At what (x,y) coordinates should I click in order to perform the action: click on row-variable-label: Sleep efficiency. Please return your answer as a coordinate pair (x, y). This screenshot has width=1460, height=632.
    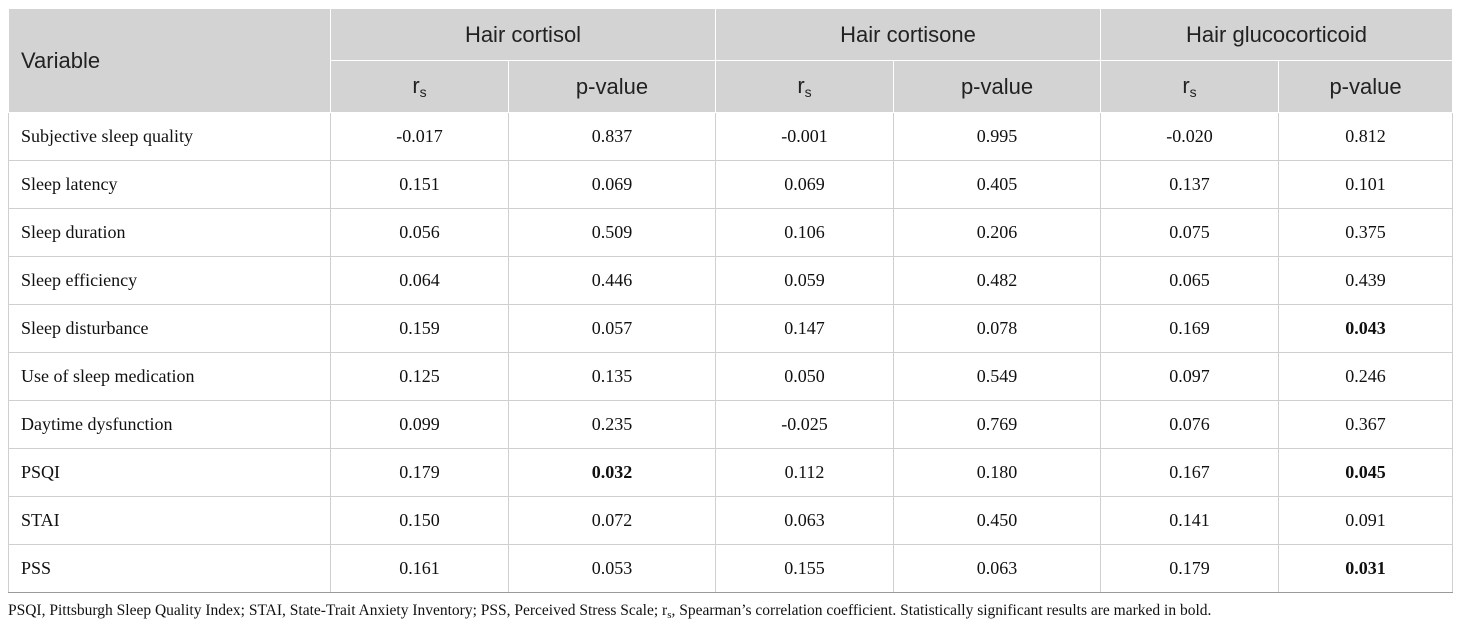
    Looking at the image, I should click on (169, 280).